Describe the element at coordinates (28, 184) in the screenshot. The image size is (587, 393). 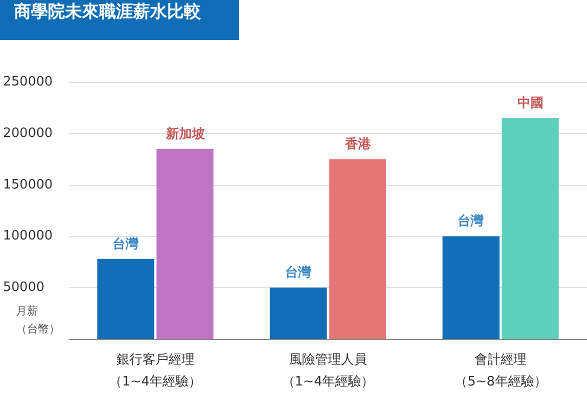
I see `y-tick-label: 150000` at that location.